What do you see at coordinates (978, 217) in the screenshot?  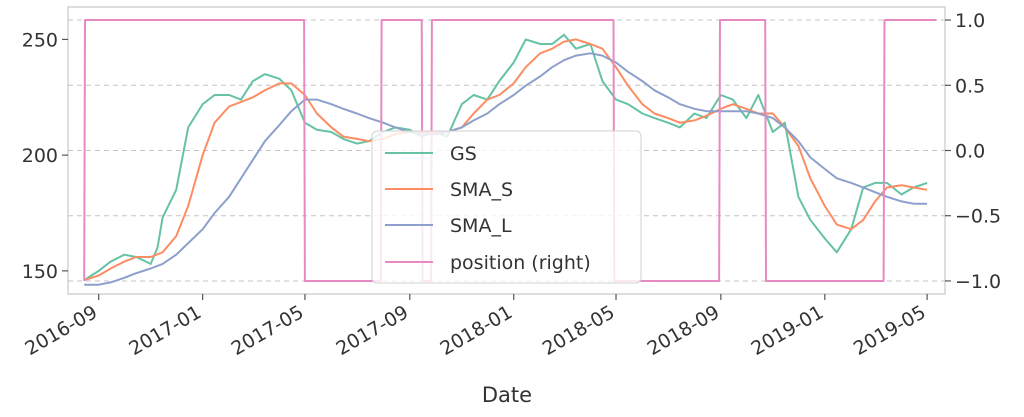 I see `y-right-tick-label: −0.5` at bounding box center [978, 217].